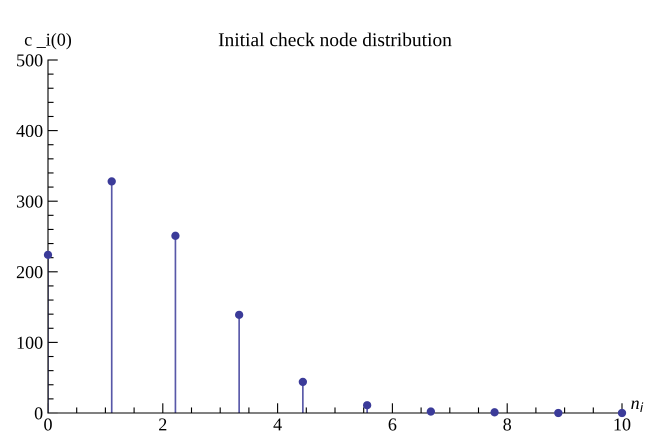 The image size is (652, 446). I want to click on x-tick-label: 4, so click(277, 424).